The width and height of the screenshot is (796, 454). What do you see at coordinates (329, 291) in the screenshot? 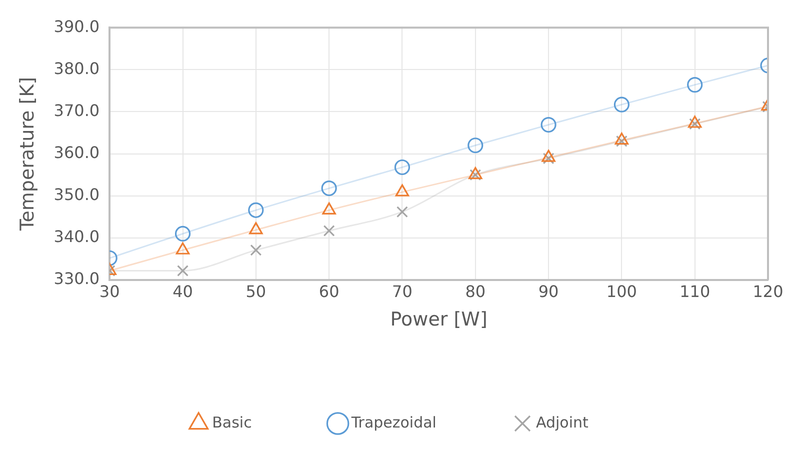
I see `x-tick-label: 60` at bounding box center [329, 291].